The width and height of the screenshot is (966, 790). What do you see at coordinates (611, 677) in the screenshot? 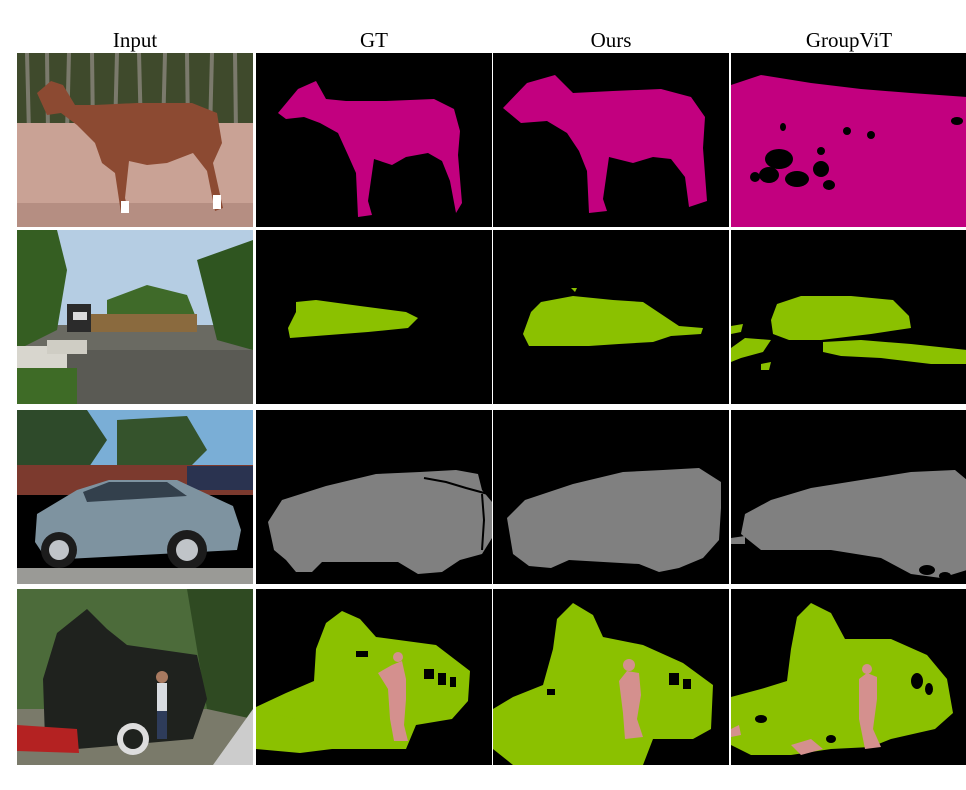
I see `ours-mask-locomotive` at bounding box center [611, 677].